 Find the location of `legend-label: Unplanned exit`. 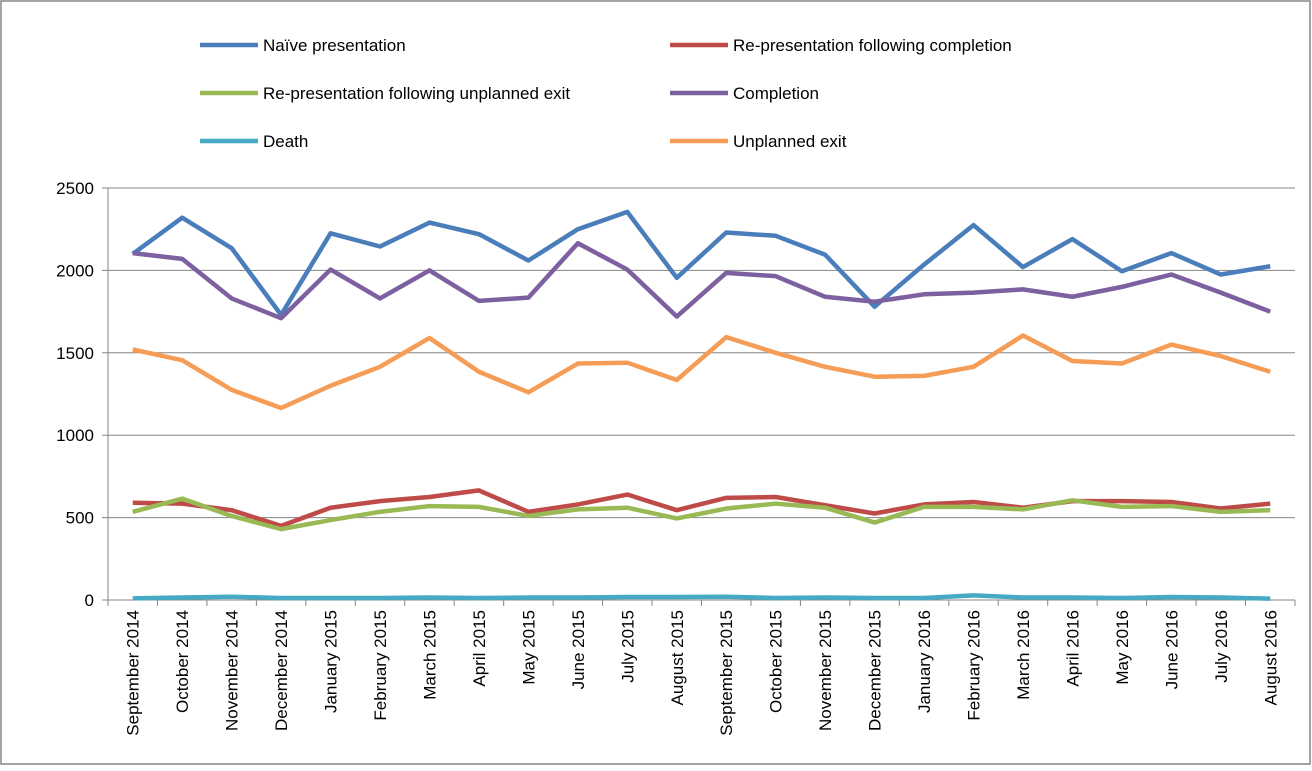

legend-label: Unplanned exit is located at coordinates (790, 141).